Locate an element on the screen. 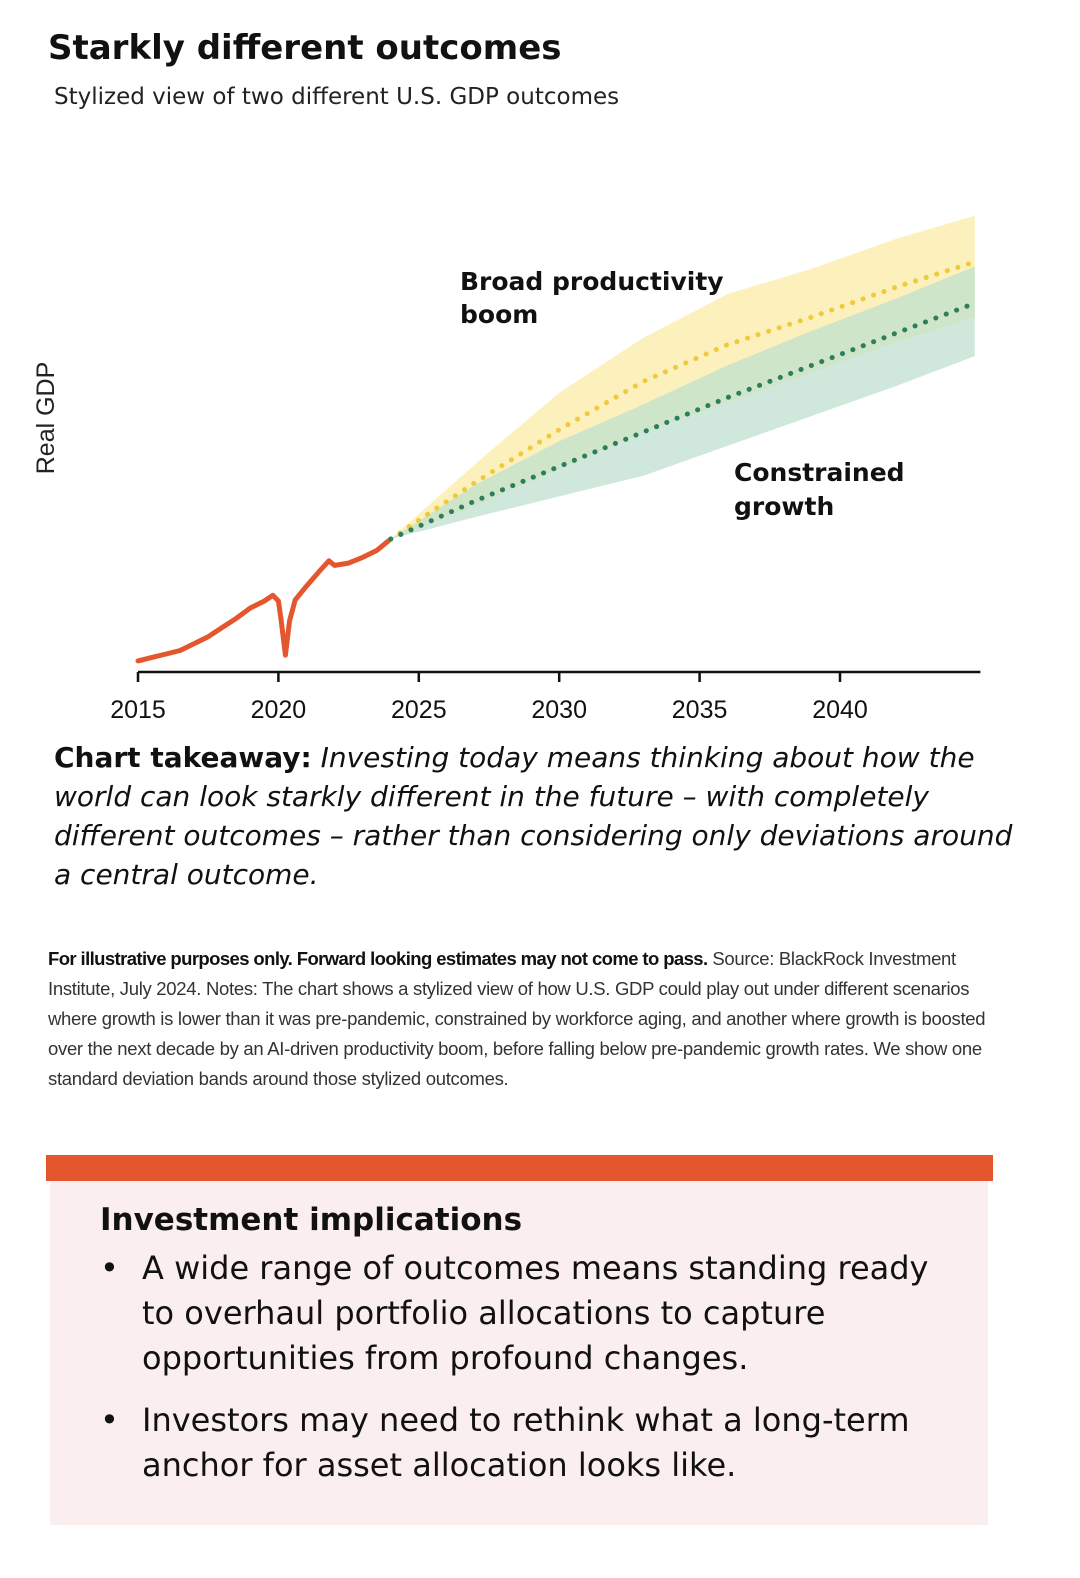 This screenshot has height=1578, width=1080. x-tick-label: 2015 is located at coordinates (138, 710).